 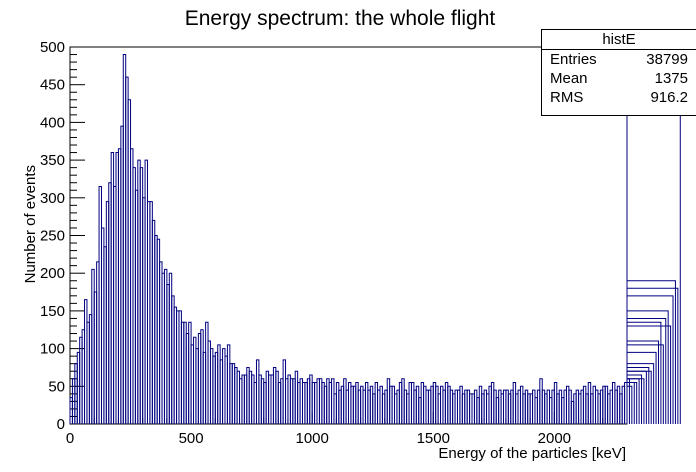 What do you see at coordinates (619, 59) in the screenshot?
I see `stats-row-entries: Entries 38799` at bounding box center [619, 59].